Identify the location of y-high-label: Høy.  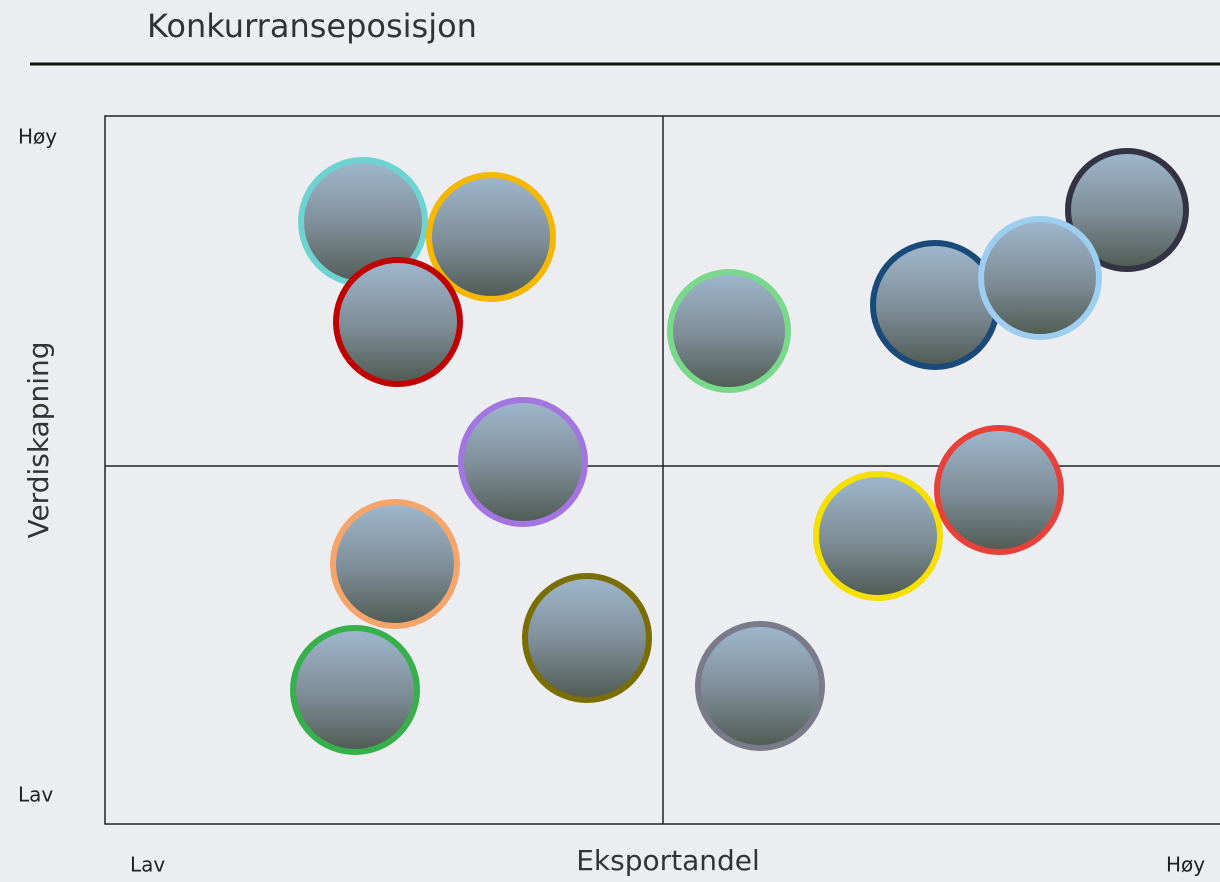
(37, 137).